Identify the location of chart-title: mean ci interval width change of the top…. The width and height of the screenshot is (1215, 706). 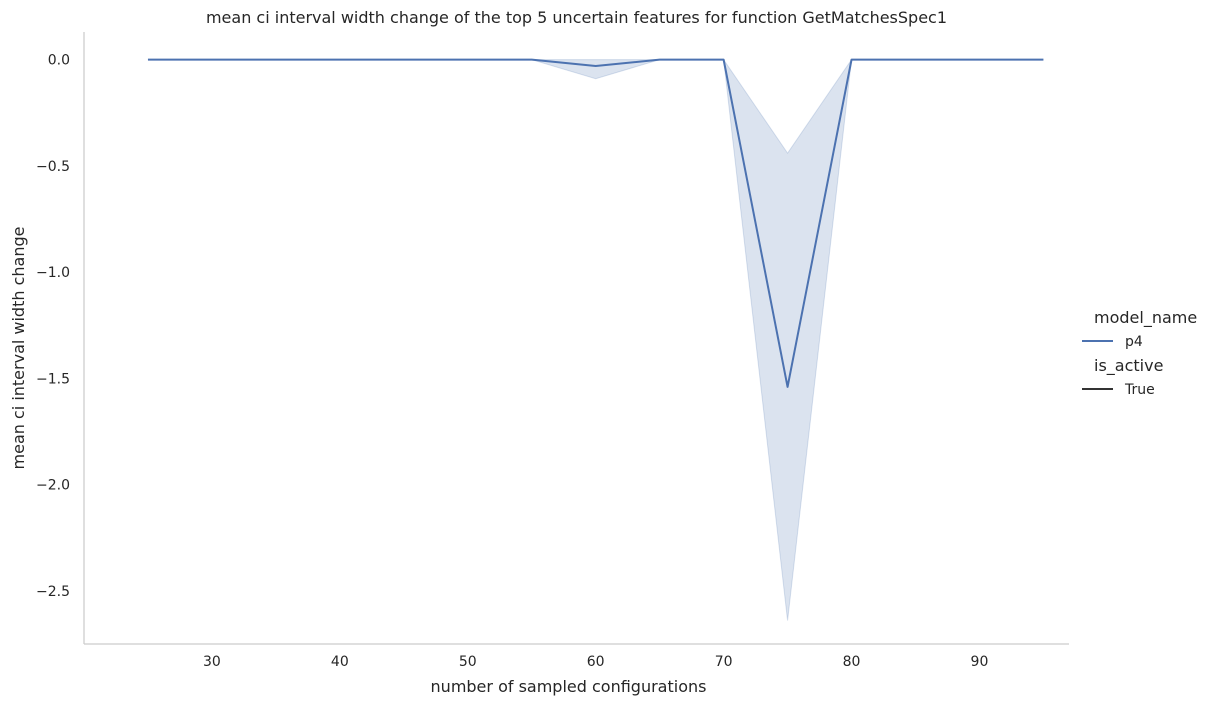
(576, 17).